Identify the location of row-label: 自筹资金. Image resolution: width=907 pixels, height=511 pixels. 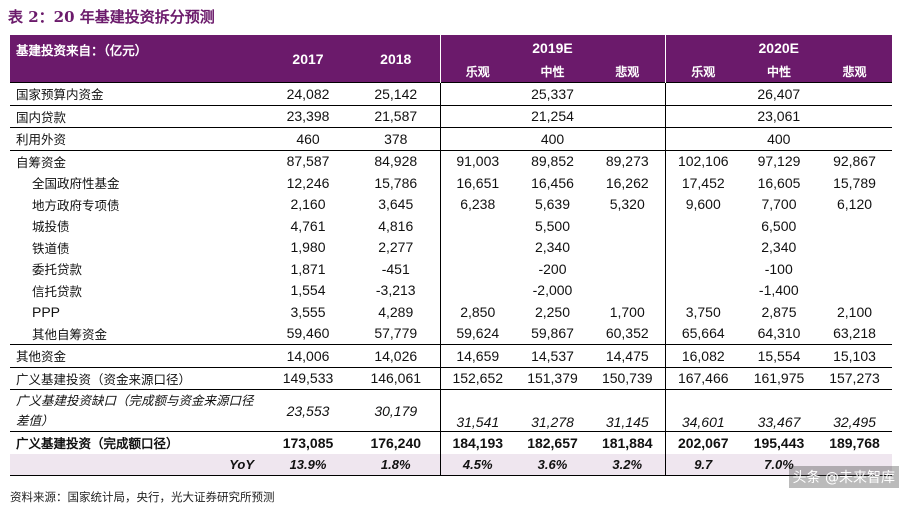
(137, 160).